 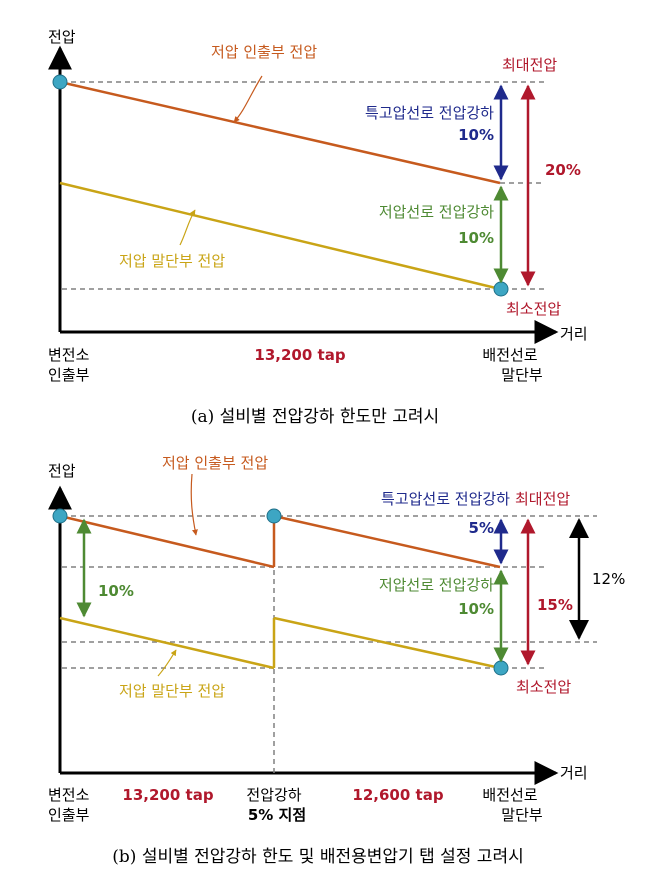 What do you see at coordinates (397, 795) in the screenshot?
I see `b-tap2-label: 12,600 tap` at bounding box center [397, 795].